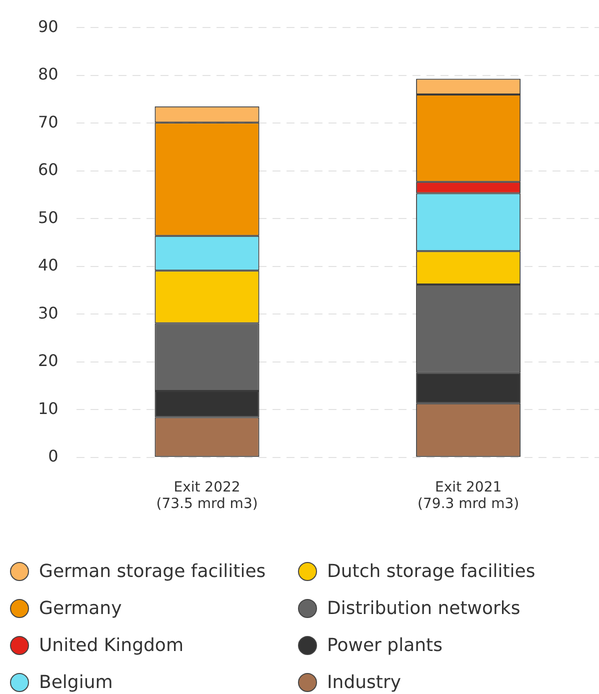  I want to click on legend-label: Belgium, so click(76, 682).